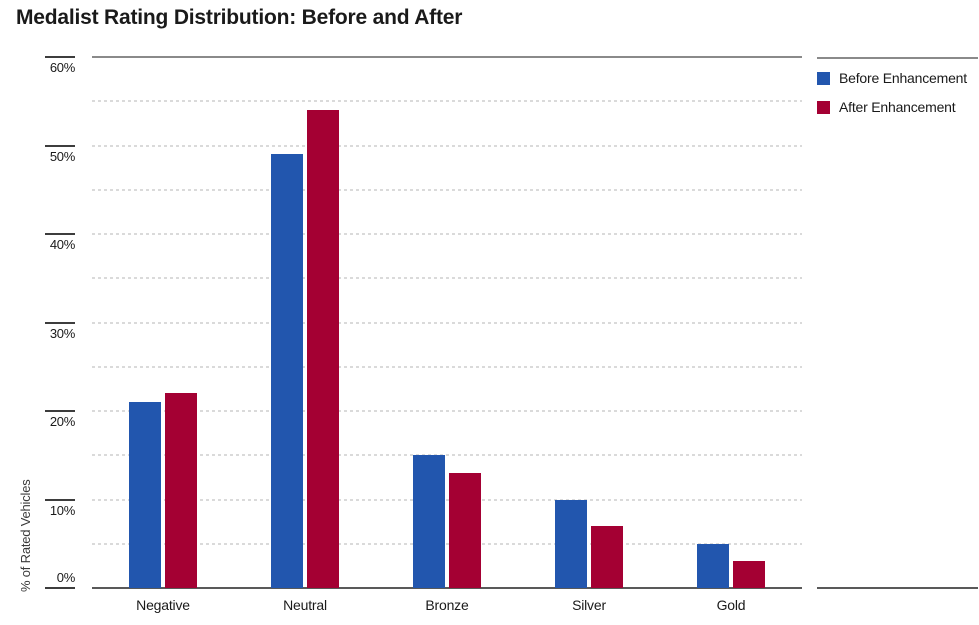 The width and height of the screenshot is (979, 625). Describe the element at coordinates (903, 78) in the screenshot. I see `legend-label-before: Before Enhancement` at that location.